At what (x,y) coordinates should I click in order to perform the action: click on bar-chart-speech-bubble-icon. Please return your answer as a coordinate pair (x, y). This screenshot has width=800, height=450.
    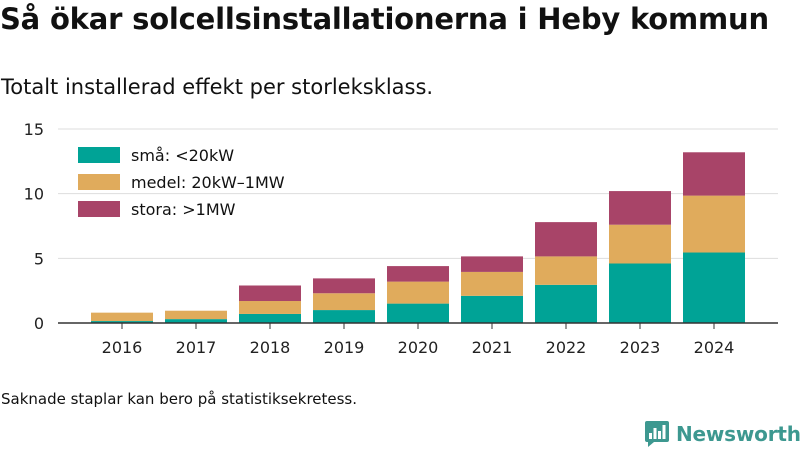
    Looking at the image, I should click on (657, 434).